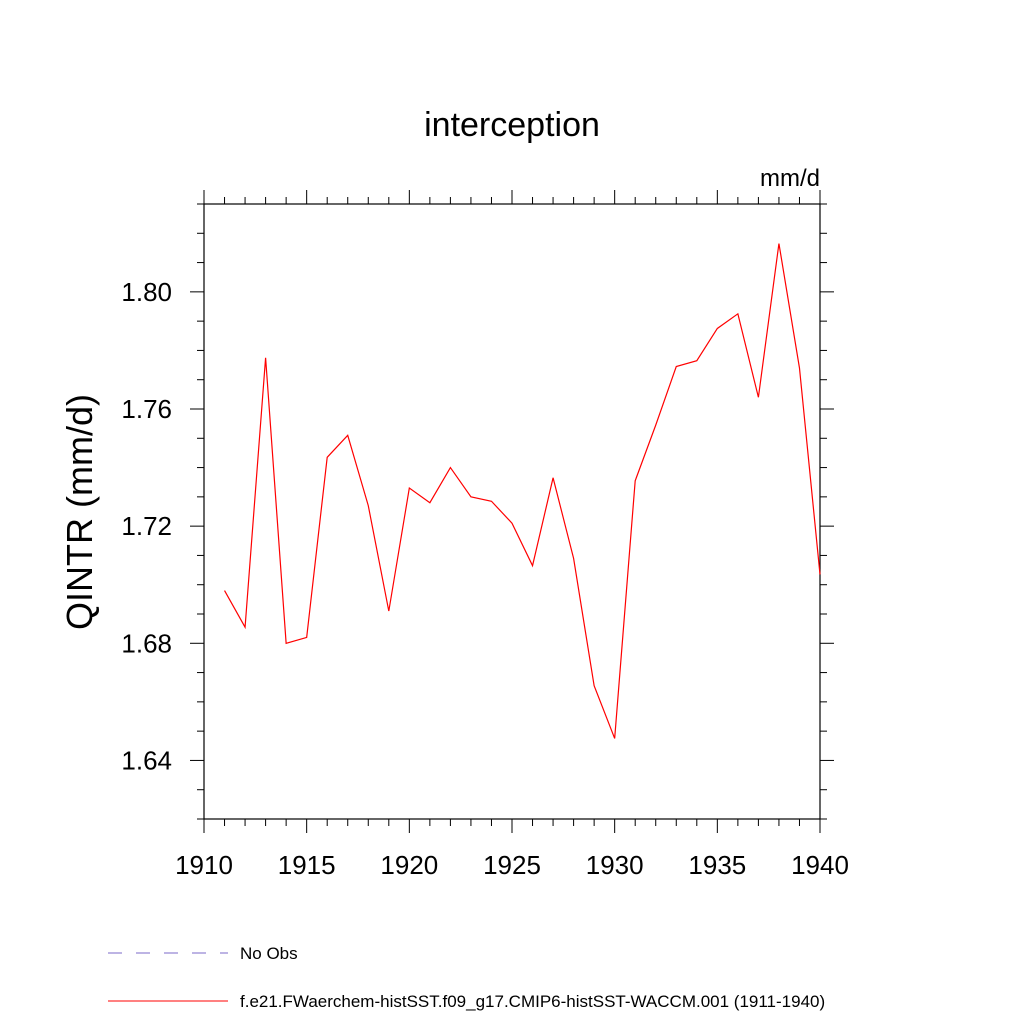  Describe the element at coordinates (615, 865) in the screenshot. I see `x-tick-label: 1930` at that location.